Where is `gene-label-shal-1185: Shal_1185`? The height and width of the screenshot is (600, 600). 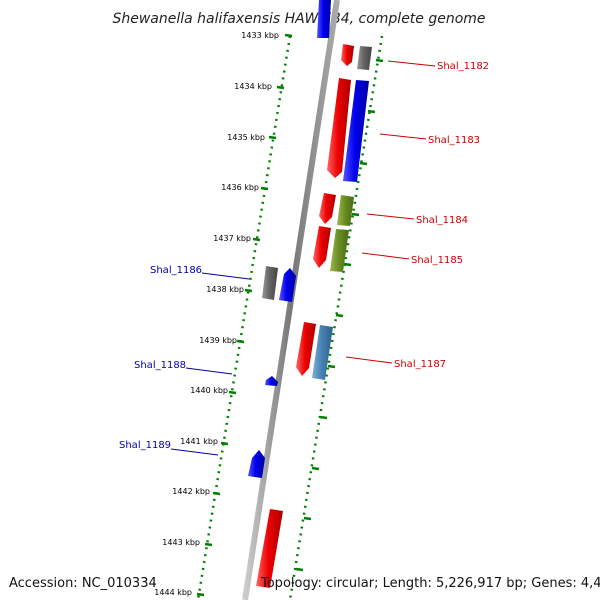 gene-label-shal-1185: Shal_1185 is located at coordinates (437, 260).